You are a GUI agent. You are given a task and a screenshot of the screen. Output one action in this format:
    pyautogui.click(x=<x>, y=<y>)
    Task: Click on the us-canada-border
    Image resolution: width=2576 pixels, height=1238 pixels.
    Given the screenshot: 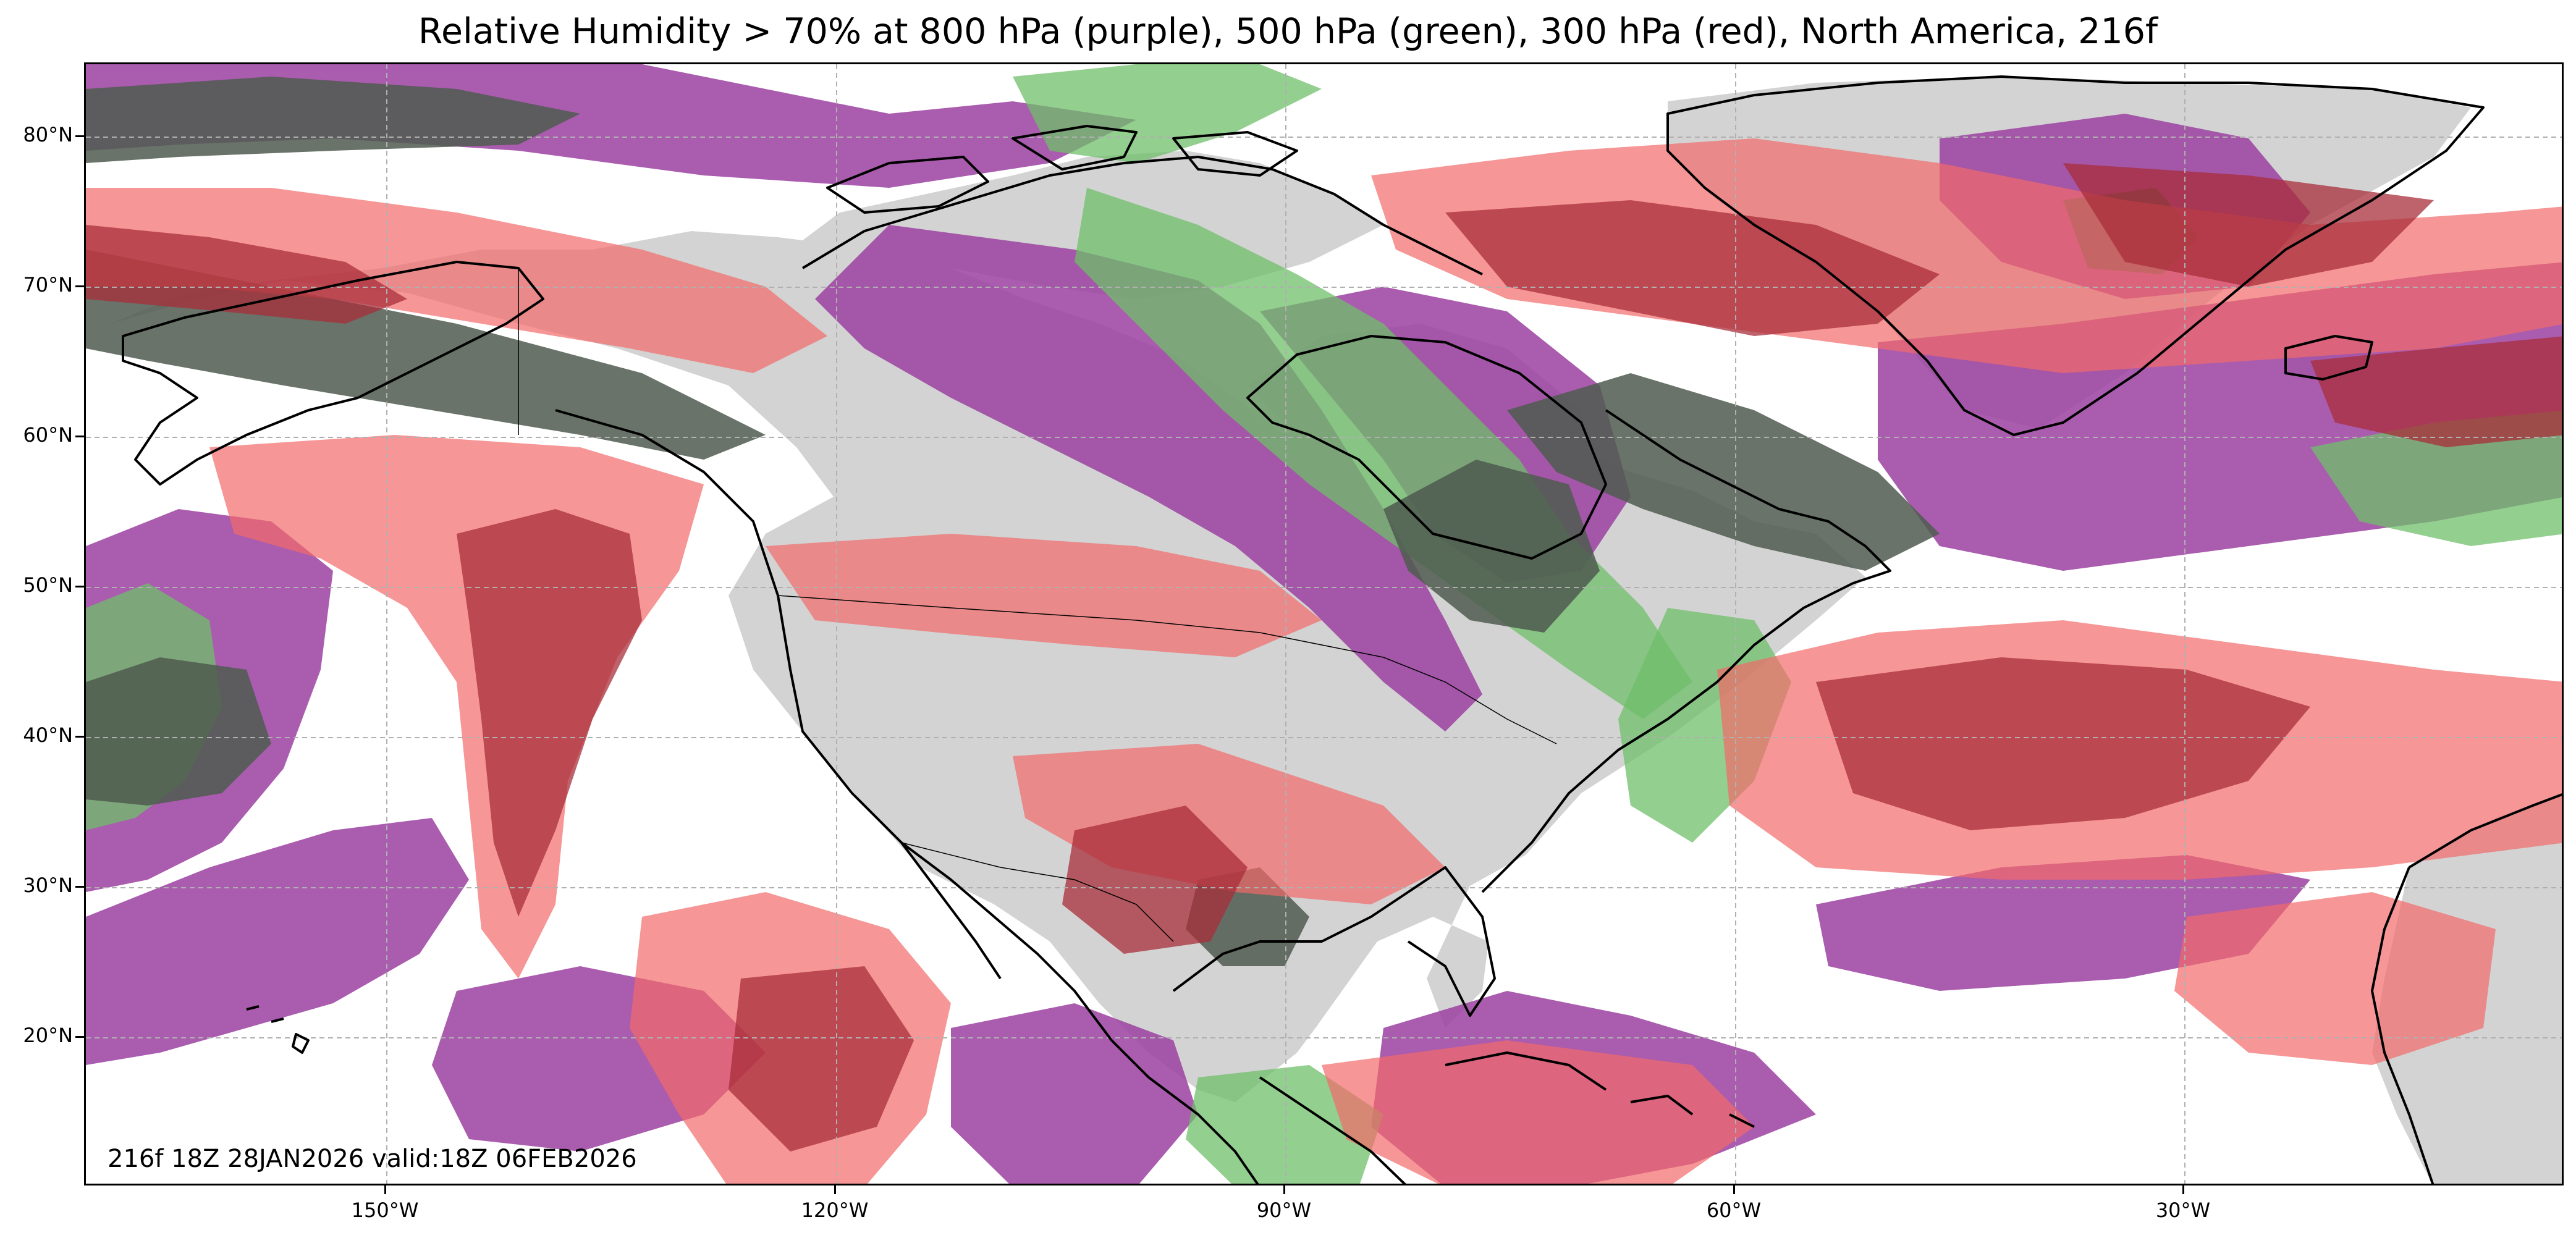 What is the action you would take?
    pyautogui.click(x=1167, y=670)
    